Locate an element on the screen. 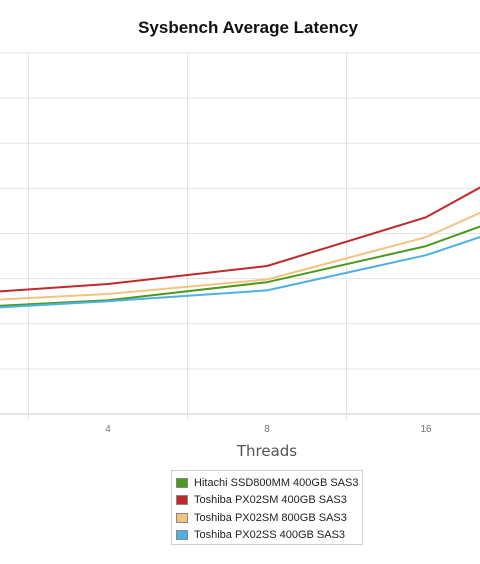 The image size is (480, 564). legend-item: Toshiba PX02SM 400GB SAS3 is located at coordinates (269, 501).